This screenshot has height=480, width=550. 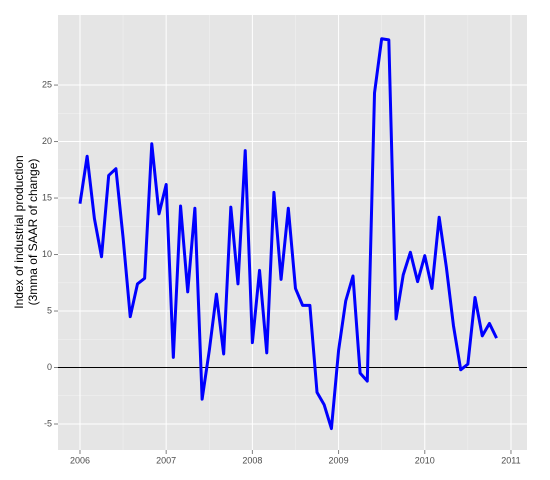 What do you see at coordinates (339, 460) in the screenshot?
I see `x-tick-label: 2009` at bounding box center [339, 460].